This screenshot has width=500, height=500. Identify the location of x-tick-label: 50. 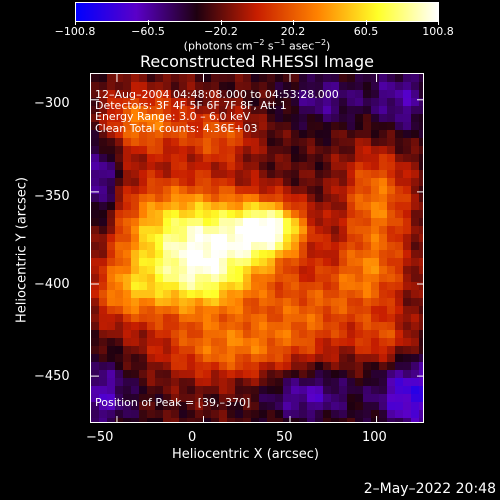
(284, 437).